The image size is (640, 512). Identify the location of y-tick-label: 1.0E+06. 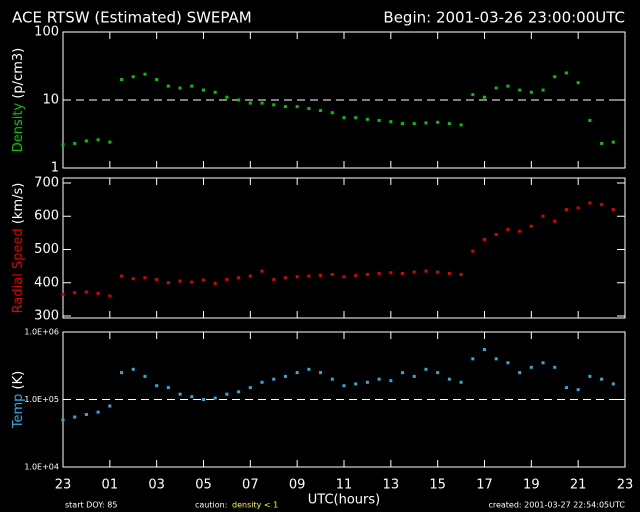
(41, 332).